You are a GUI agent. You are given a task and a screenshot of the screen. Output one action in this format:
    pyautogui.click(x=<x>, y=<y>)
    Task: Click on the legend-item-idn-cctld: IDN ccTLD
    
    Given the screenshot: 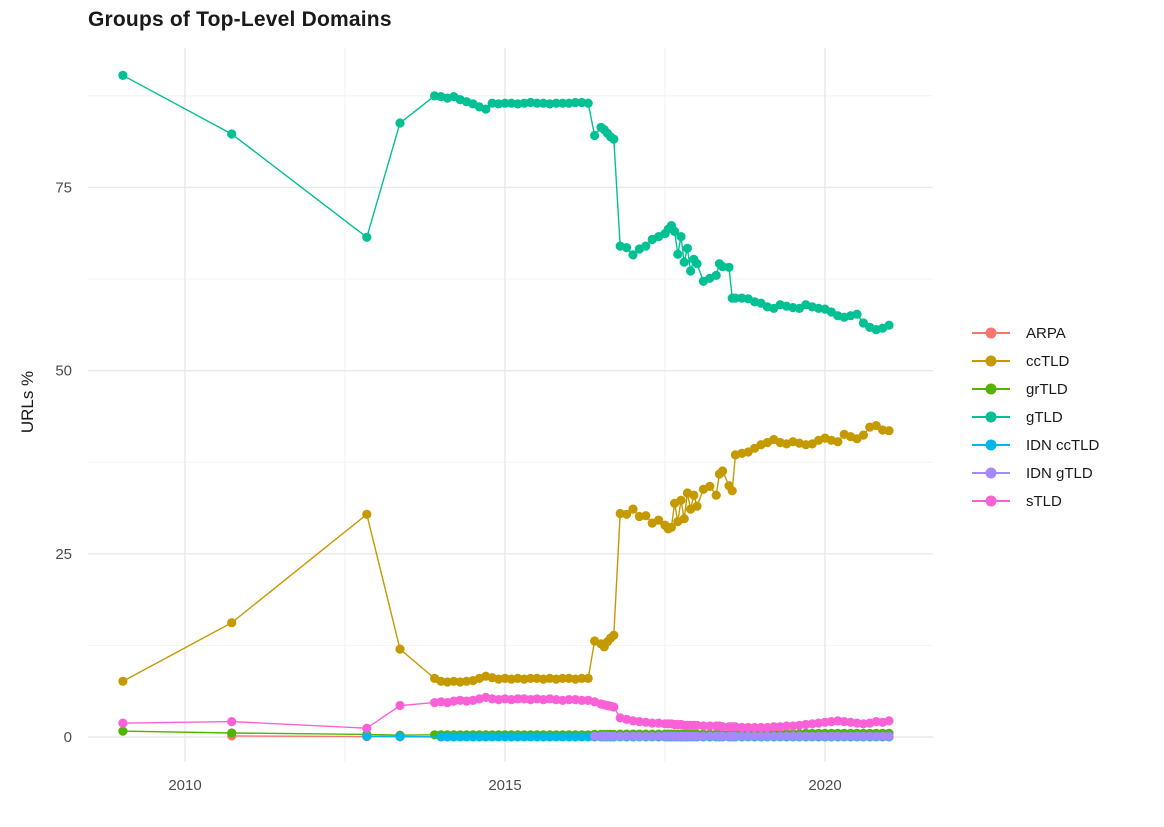 What is the action you would take?
    pyautogui.click(x=1035, y=445)
    